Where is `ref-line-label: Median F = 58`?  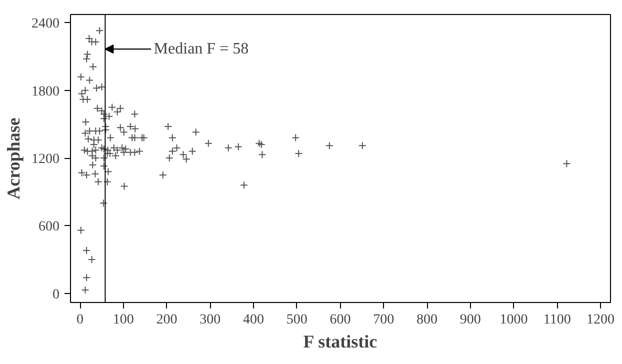 ref-line-label: Median F = 58 is located at coordinates (201, 49).